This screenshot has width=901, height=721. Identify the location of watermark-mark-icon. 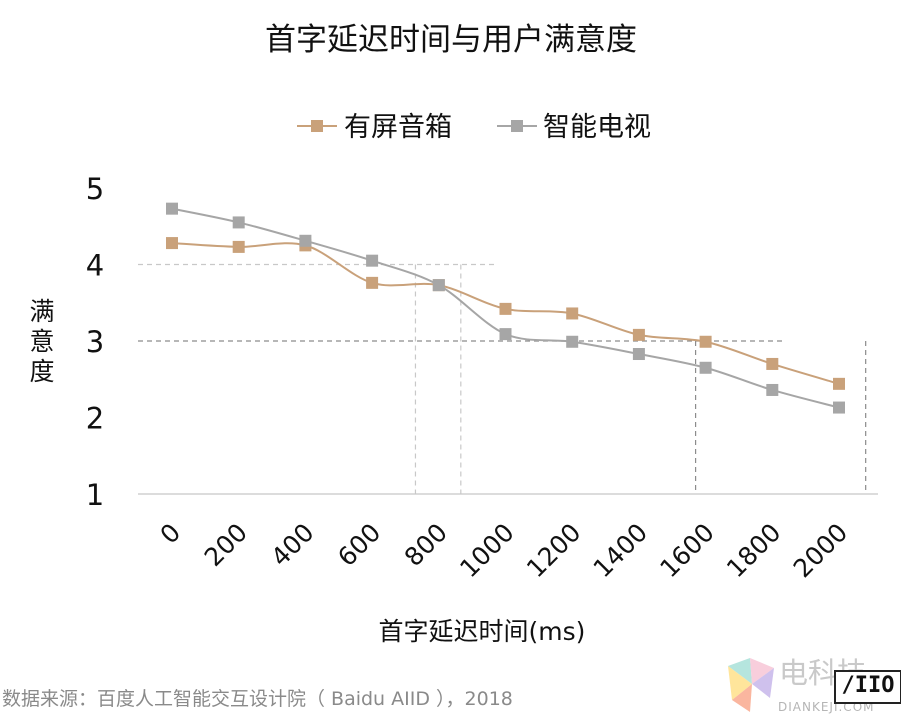
(751, 685).